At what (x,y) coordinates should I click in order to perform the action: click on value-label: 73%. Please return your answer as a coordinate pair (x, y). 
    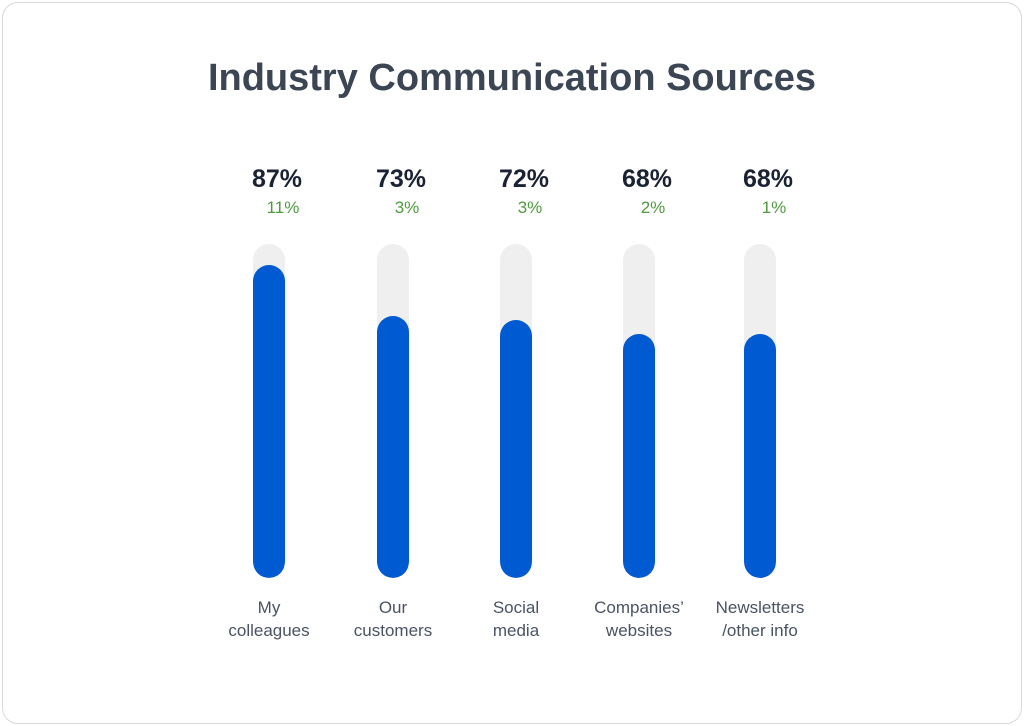
    Looking at the image, I should click on (401, 179).